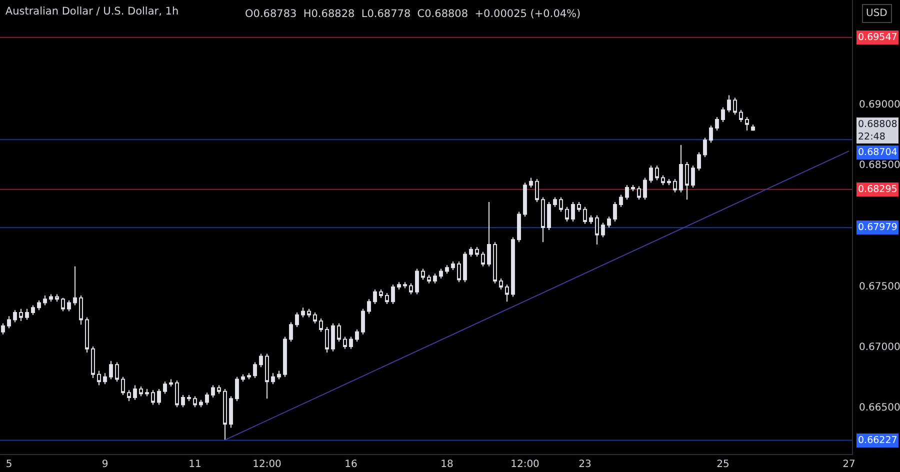 The width and height of the screenshot is (900, 472). What do you see at coordinates (872, 136) in the screenshot?
I see `text: 22:48` at bounding box center [872, 136].